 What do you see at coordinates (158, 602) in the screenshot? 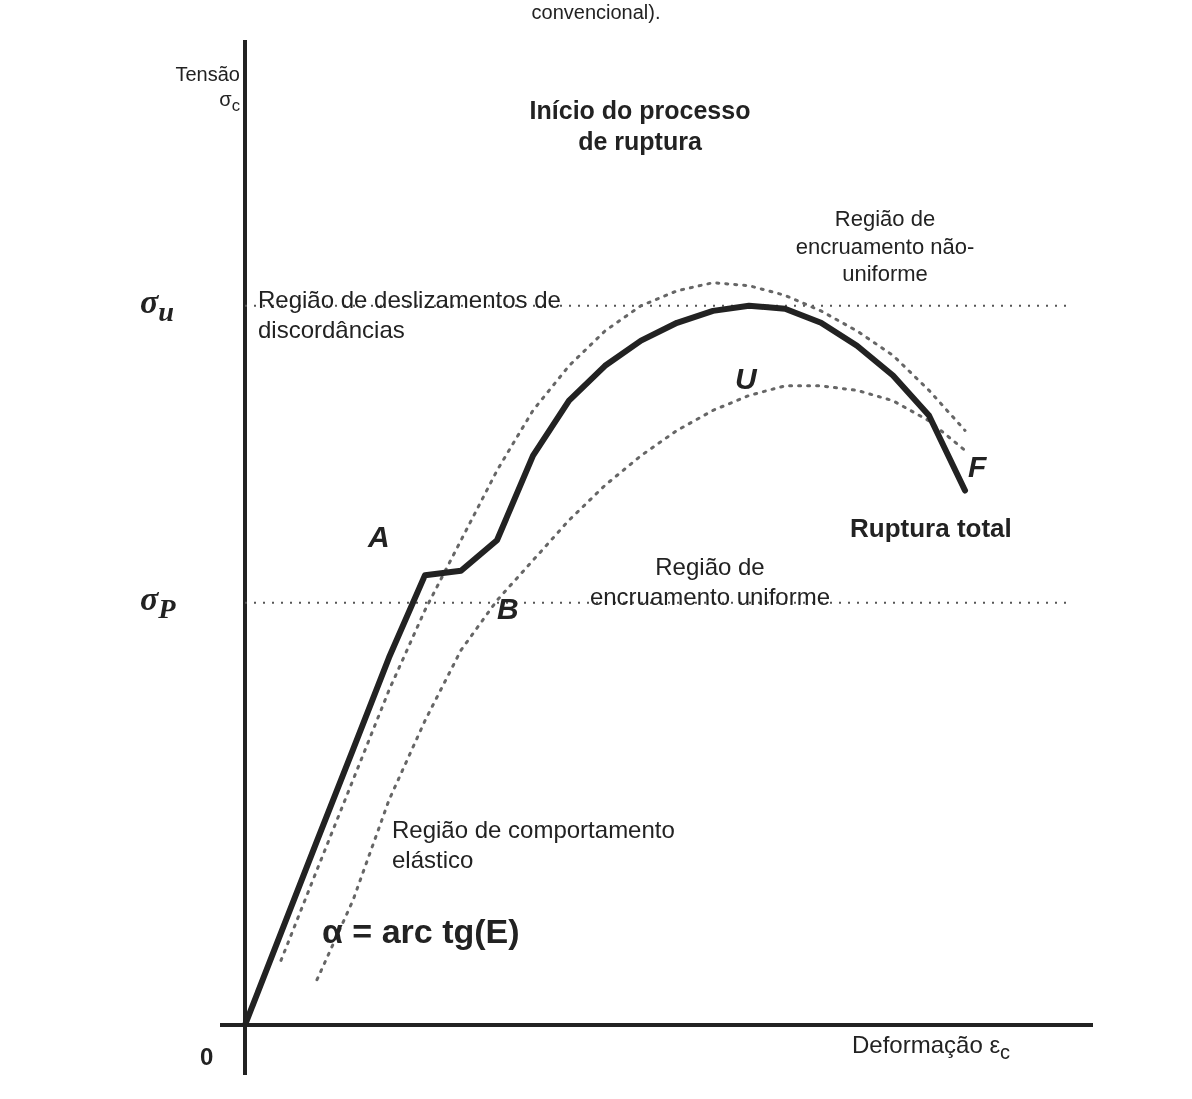
I see `ref-line-label: σ$_{P}$` at bounding box center [158, 602].